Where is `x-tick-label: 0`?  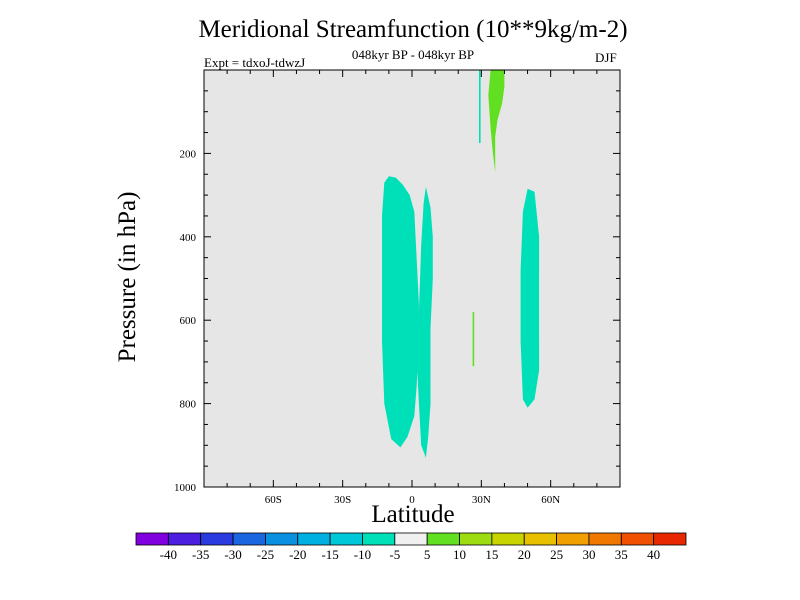 x-tick-label: 0 is located at coordinates (412, 500).